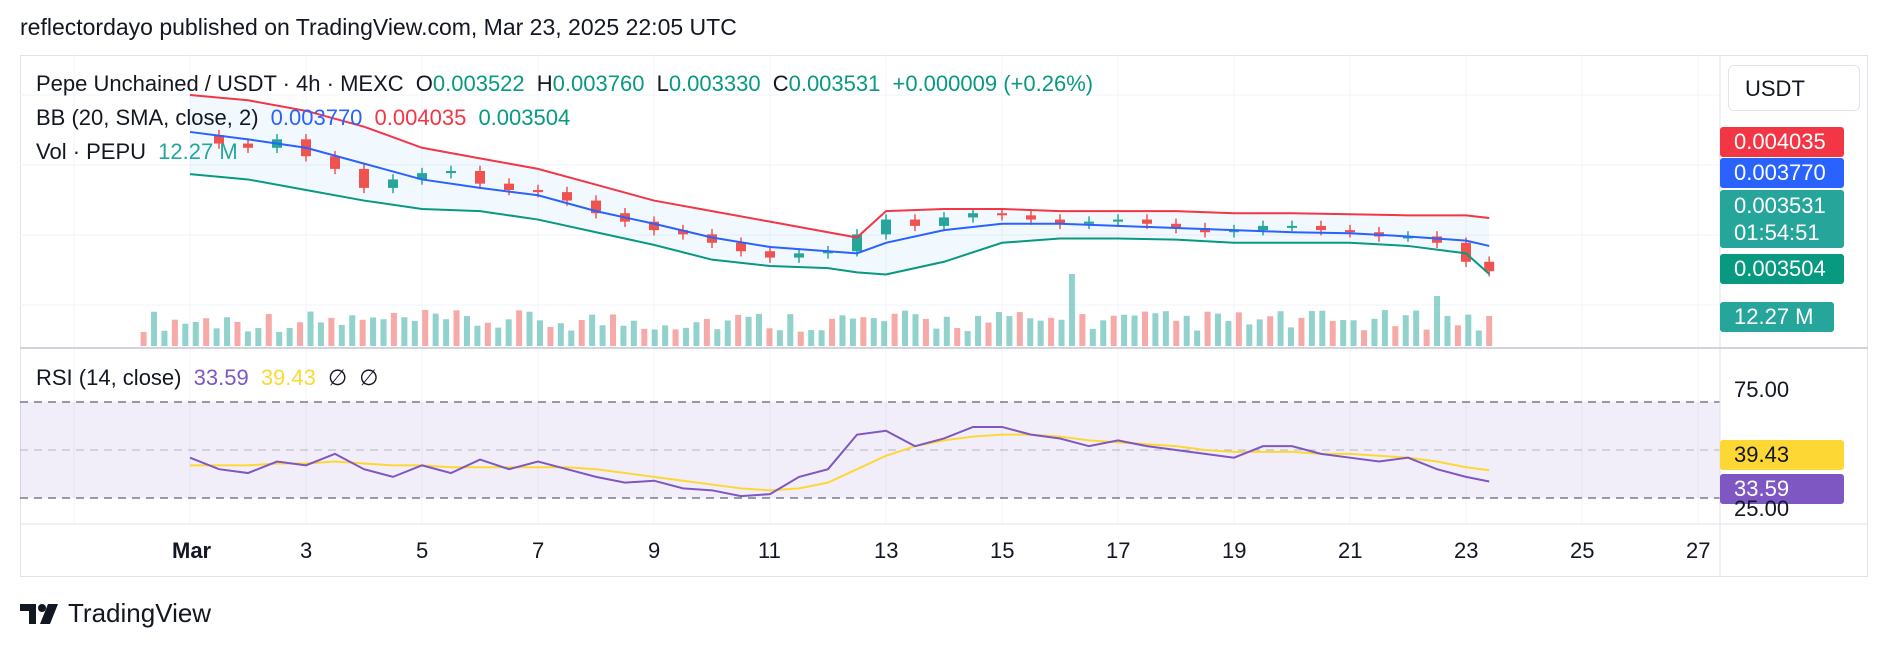 The width and height of the screenshot is (1888, 646). What do you see at coordinates (369, 377) in the screenshot?
I see `na-icon: ∅` at bounding box center [369, 377].